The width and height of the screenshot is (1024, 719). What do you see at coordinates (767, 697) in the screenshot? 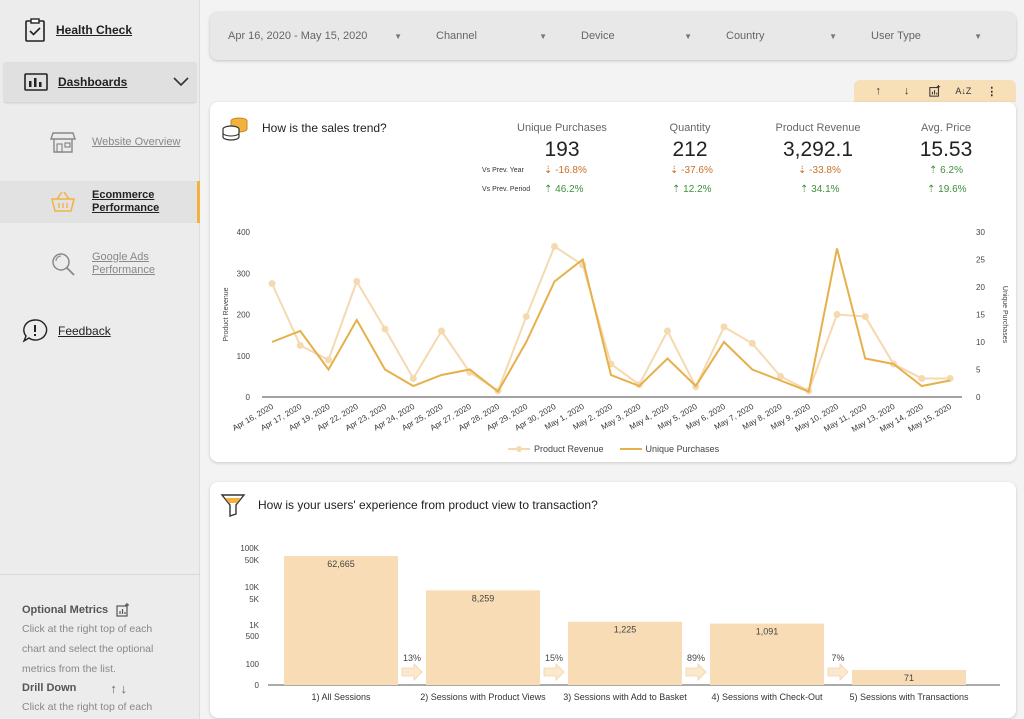
I see `x-category-label: 4) Sessions with Check-Out` at bounding box center [767, 697].